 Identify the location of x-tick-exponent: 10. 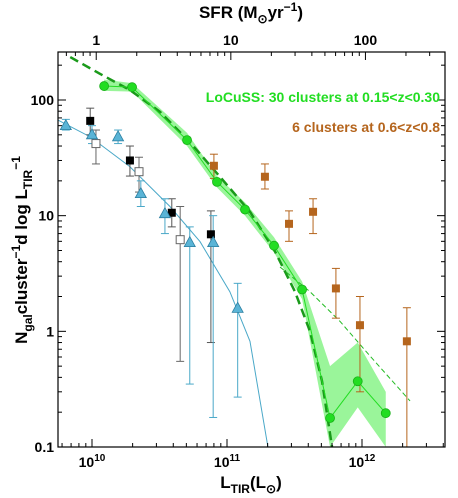
(100, 458).